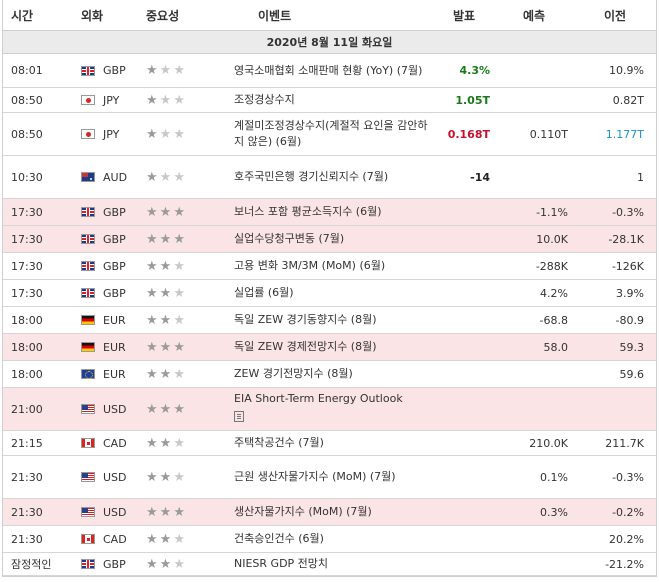 The height and width of the screenshot is (582, 659). I want to click on table-row: 잠정적인 GBP ★ ★ ★ NIESR GDP 전망치 -21.2%, so click(329, 564).